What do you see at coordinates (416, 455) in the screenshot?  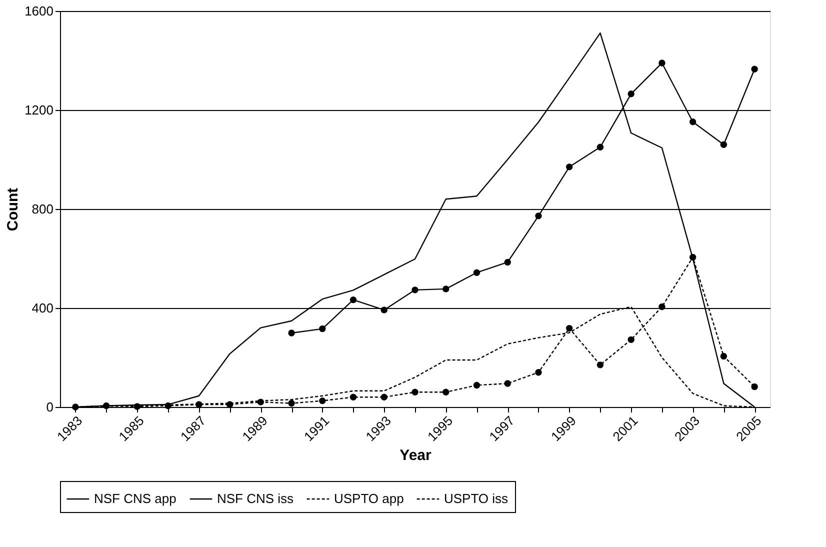 I see `x-axis-title: Year` at bounding box center [416, 455].